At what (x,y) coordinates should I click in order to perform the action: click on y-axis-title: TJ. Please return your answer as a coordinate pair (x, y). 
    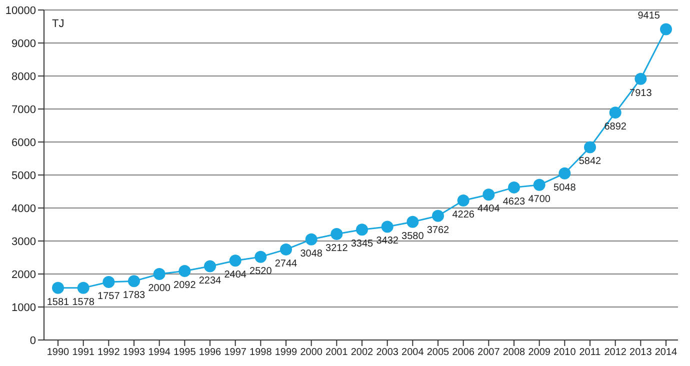
    Looking at the image, I should click on (58, 24).